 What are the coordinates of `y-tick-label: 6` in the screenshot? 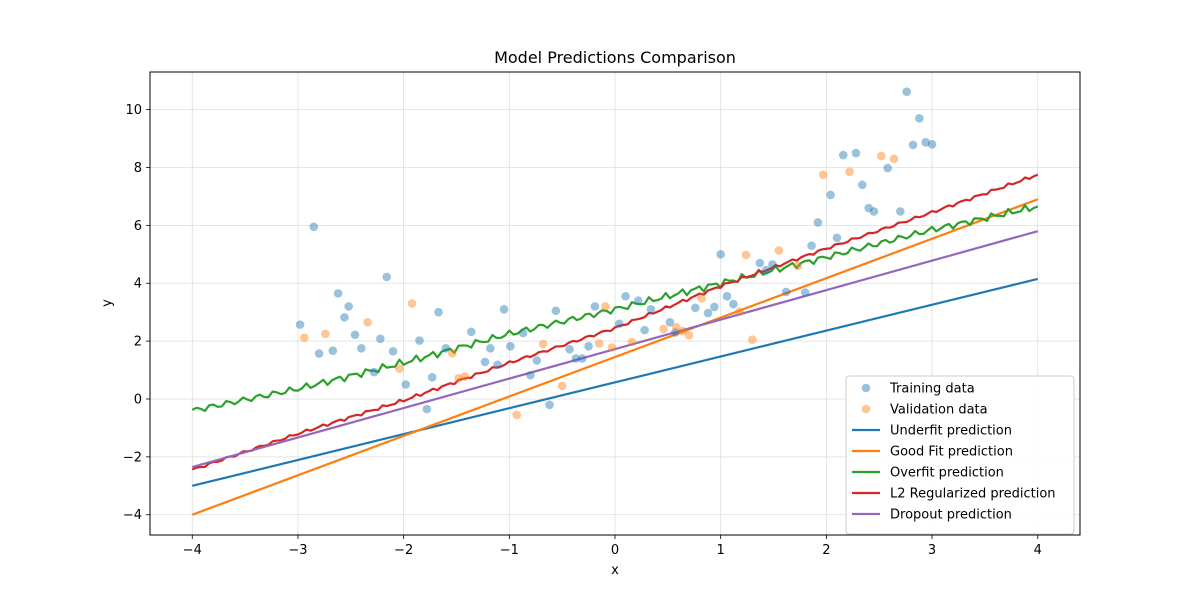 It's located at (138, 226).